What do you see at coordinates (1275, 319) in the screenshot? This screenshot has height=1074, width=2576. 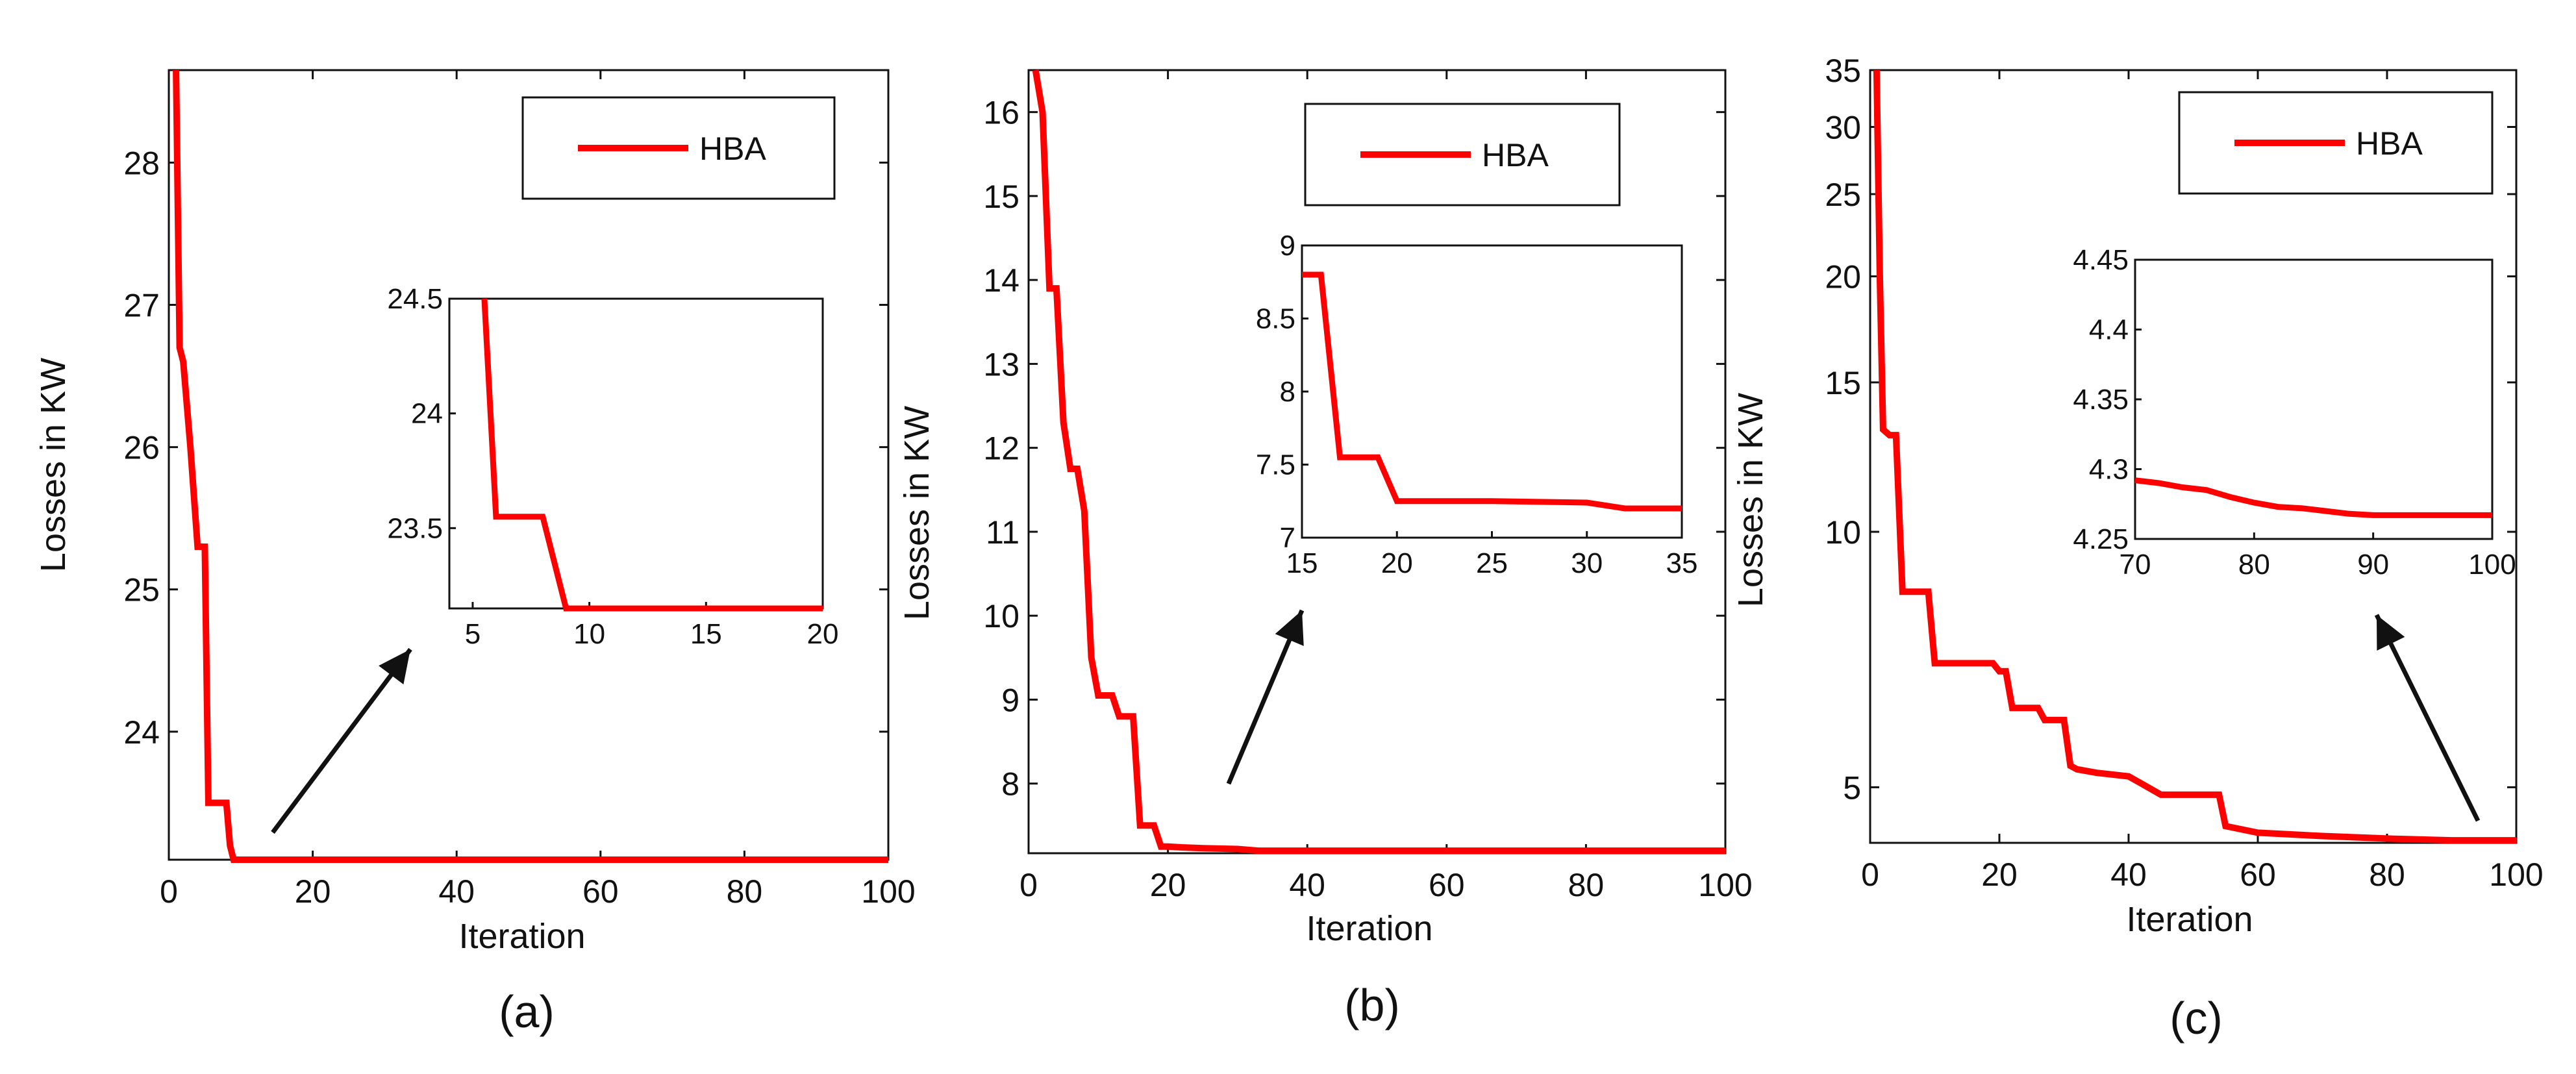 I see `inset-y-tick-label: 8.5` at bounding box center [1275, 319].